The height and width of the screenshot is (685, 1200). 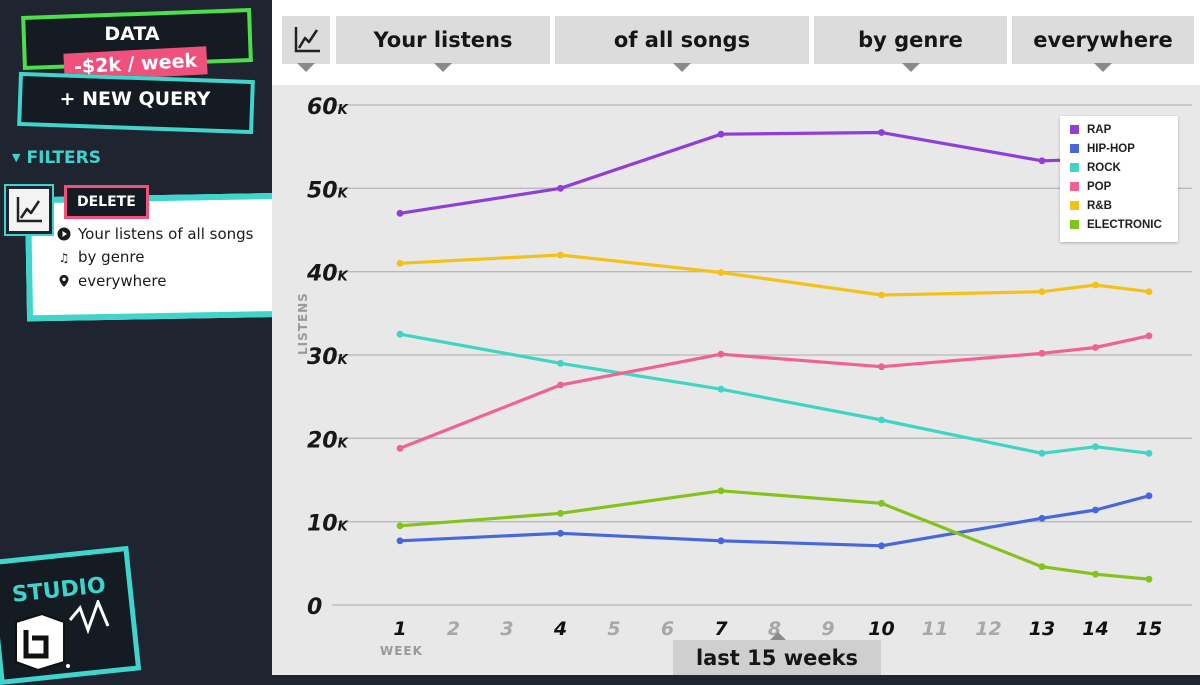 What do you see at coordinates (303, 323) in the screenshot?
I see `y-axis-label: LISTENS` at bounding box center [303, 323].